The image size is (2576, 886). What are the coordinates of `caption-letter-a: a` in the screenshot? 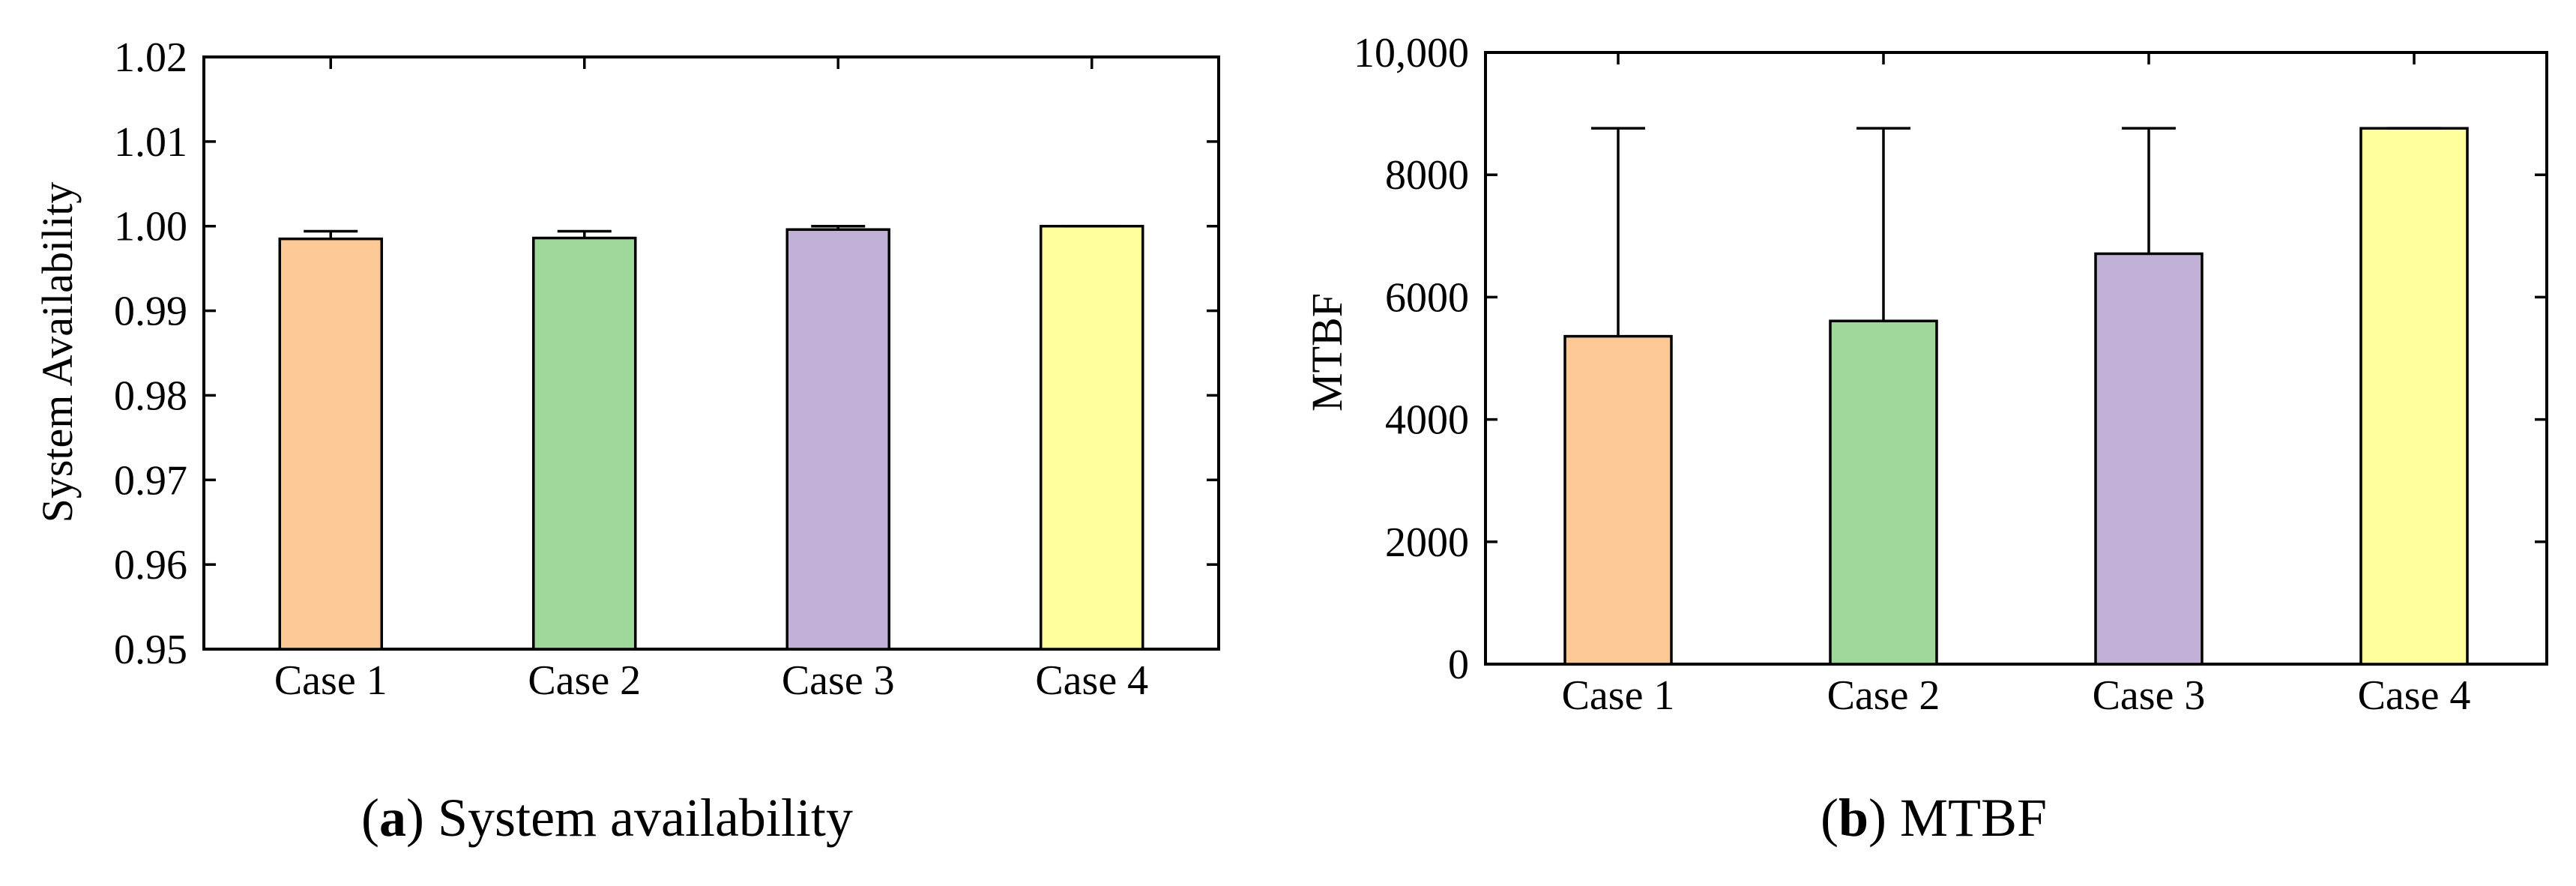 It's located at (393, 818).